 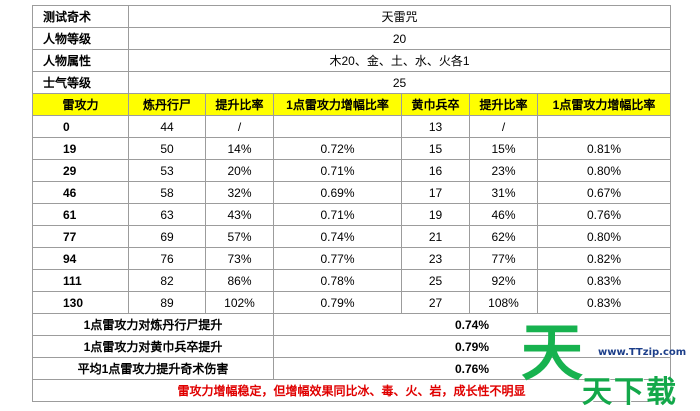 I want to click on summary-label: 1点雷攻力对炼丹行尸提升, so click(x=153, y=324).